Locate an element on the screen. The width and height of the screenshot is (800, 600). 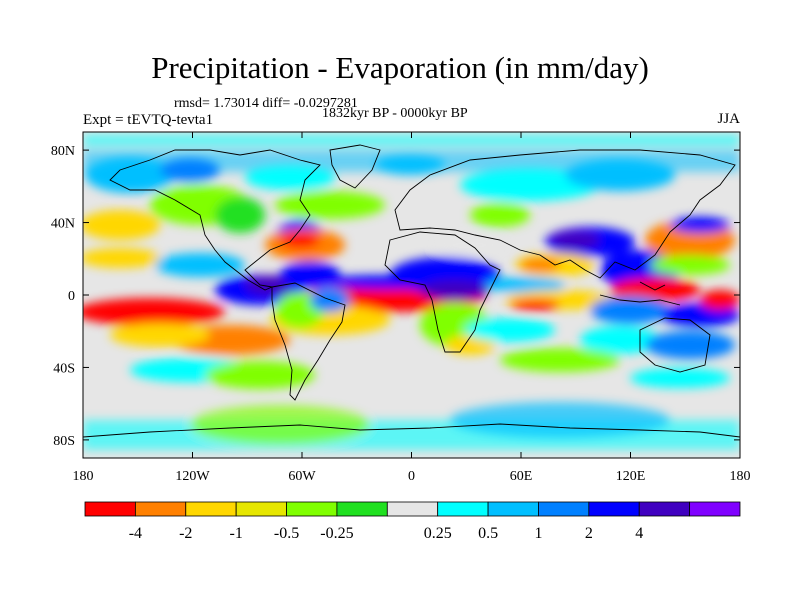
colorbar-label: 4 is located at coordinates (639, 533).